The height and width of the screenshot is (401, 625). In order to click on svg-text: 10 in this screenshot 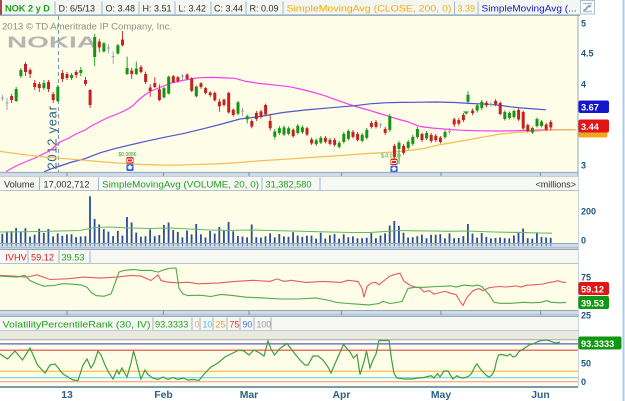, I will do `click(208, 325)`.